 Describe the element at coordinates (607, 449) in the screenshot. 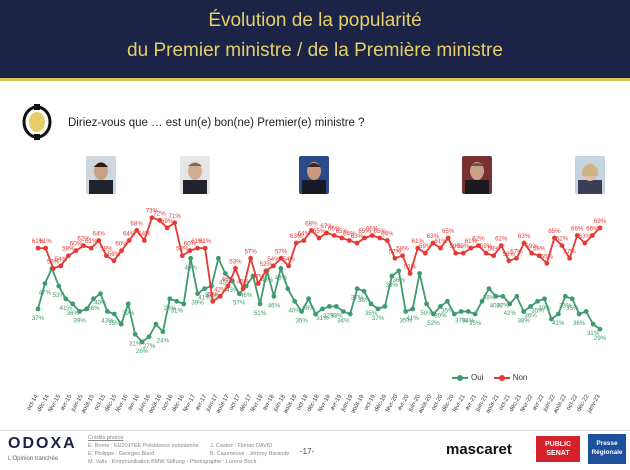

I see `presse-regionale-logo: Presse Régionale` at that location.